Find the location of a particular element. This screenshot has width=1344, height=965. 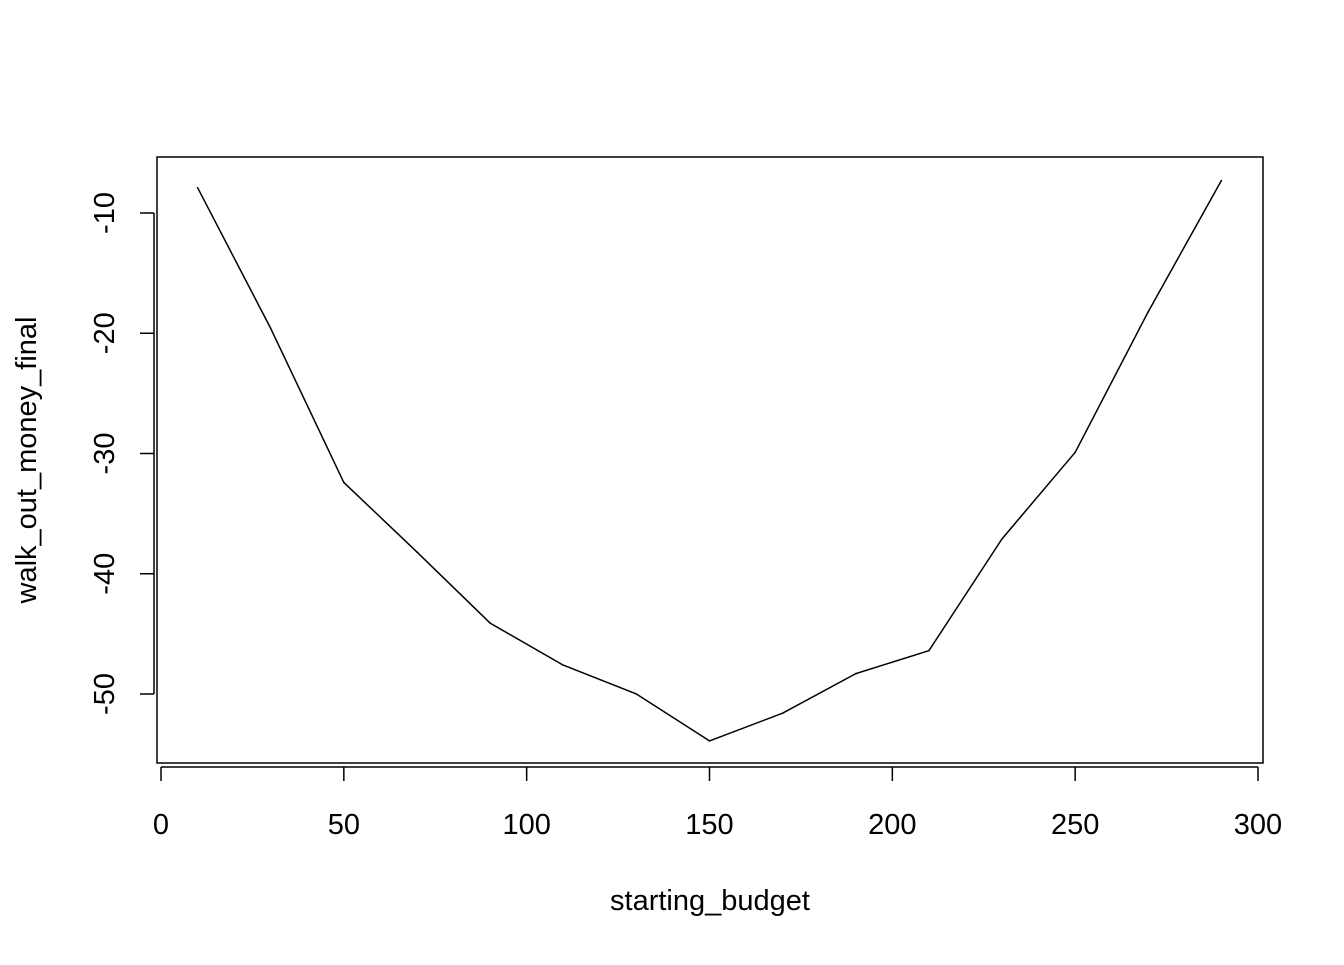

x-tick-label: 0 is located at coordinates (161, 825).